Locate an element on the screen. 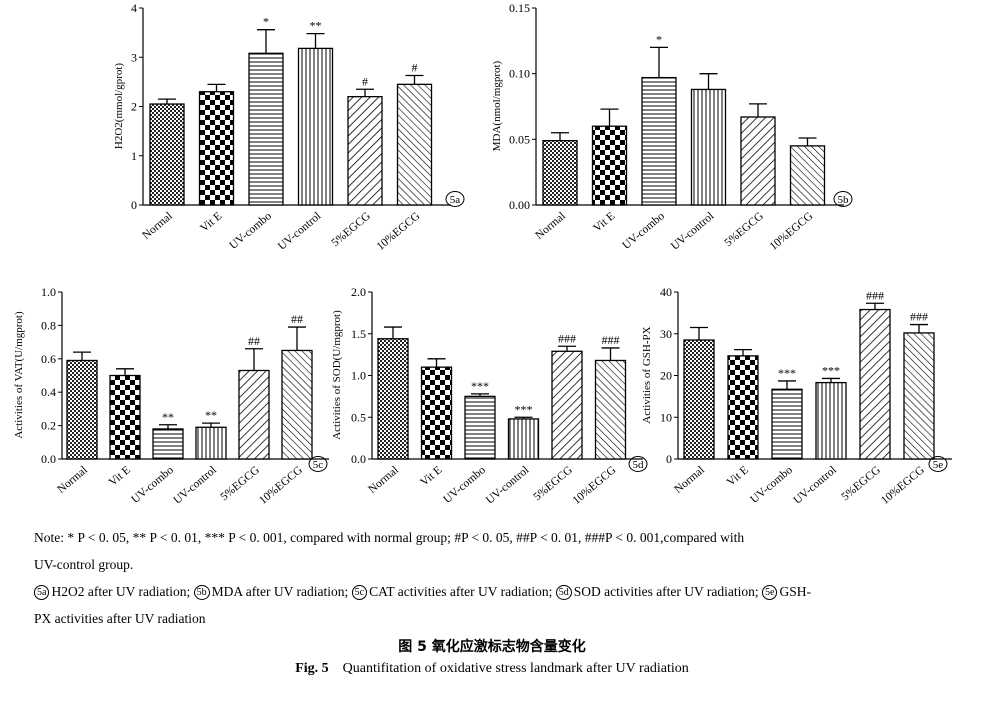 This screenshot has width=984, height=711. panel-tag-b: 5b is located at coordinates (201, 592).